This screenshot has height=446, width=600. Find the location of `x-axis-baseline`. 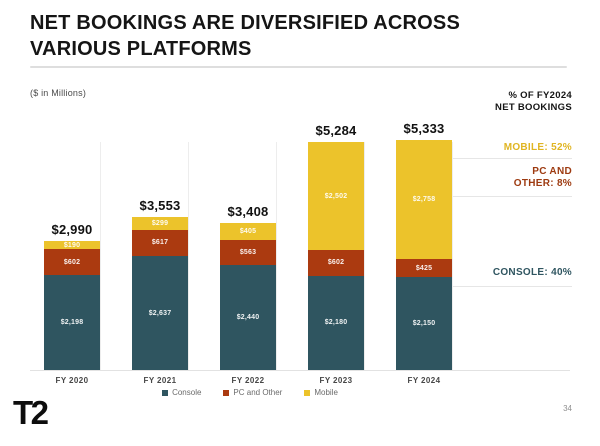

x-axis-baseline is located at coordinates (300, 370).